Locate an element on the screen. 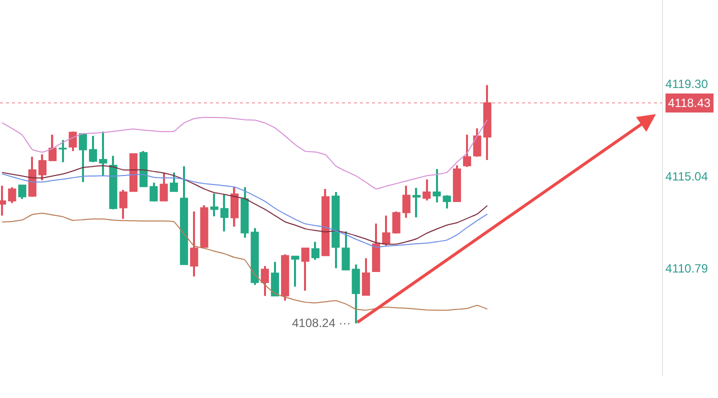 Image resolution: width=718 pixels, height=398 pixels. y-tick-label: 4115.04 is located at coordinates (686, 176).